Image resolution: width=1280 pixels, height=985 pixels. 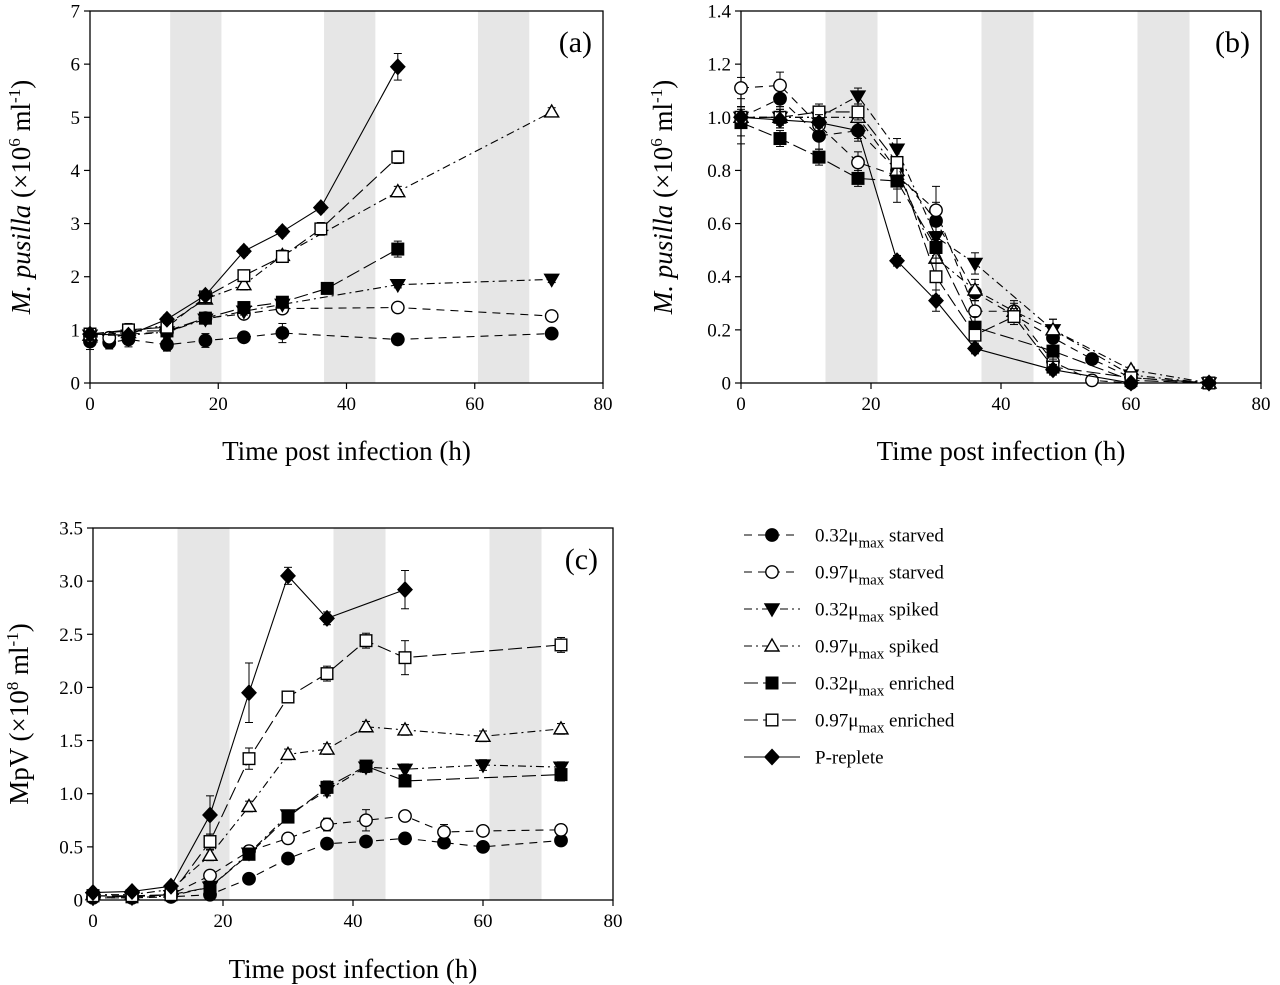 What do you see at coordinates (879, 576) in the screenshot?
I see `legend-label: 0.97μmax starved` at bounding box center [879, 576].